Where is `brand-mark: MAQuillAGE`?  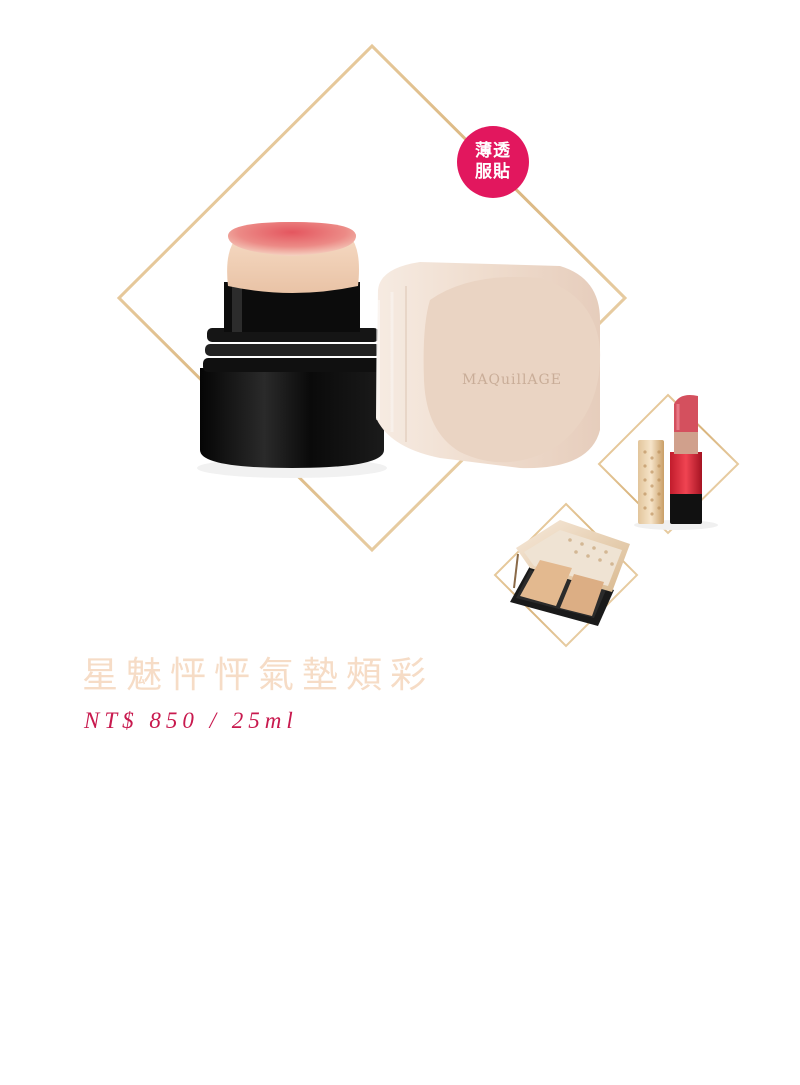 brand-mark: MAQuillAGE is located at coordinates (512, 380).